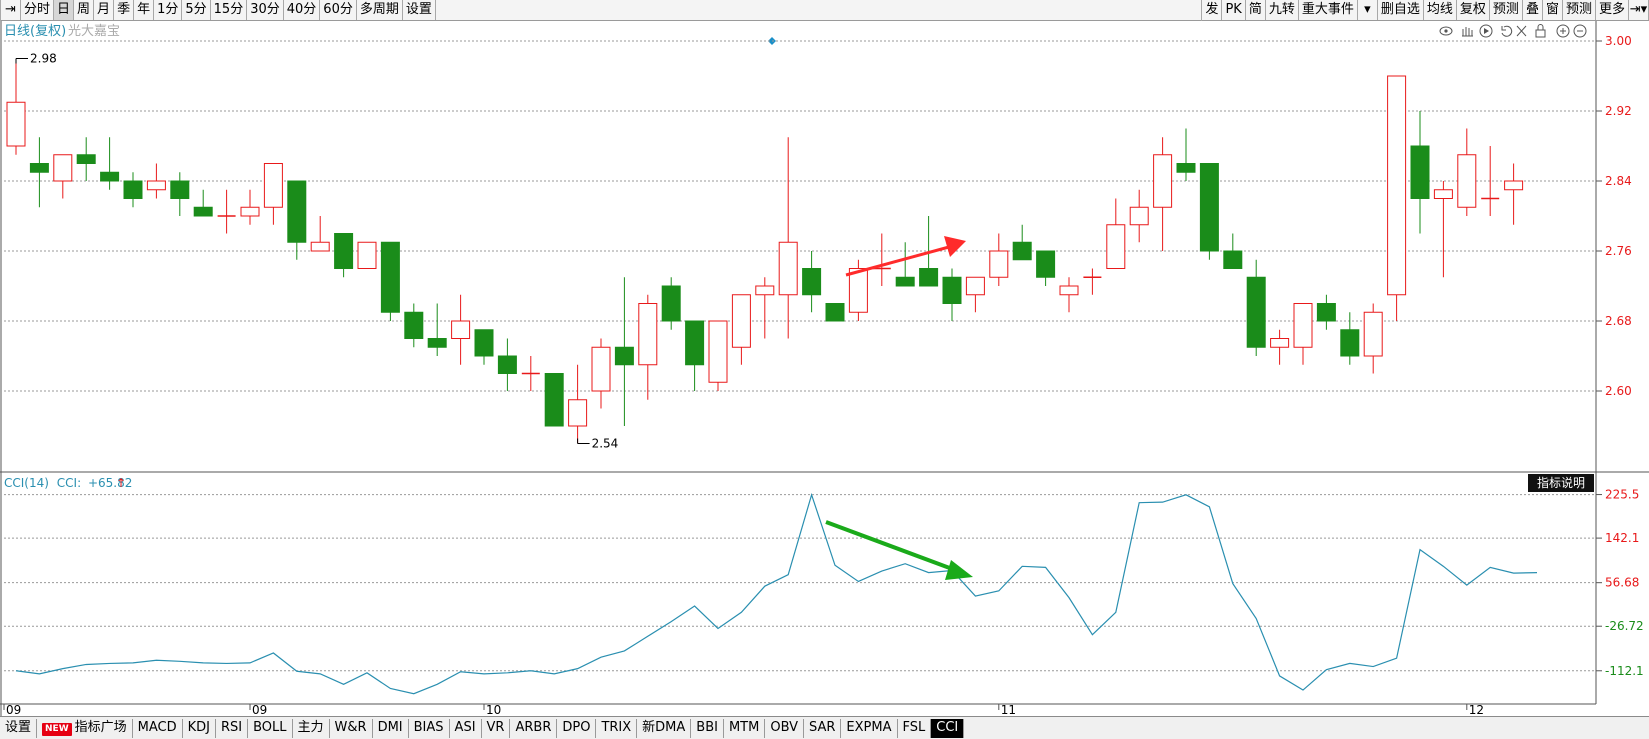 The height and width of the screenshot is (739, 1649). What do you see at coordinates (823, 728) in the screenshot?
I see `indicator-tab-18: SAR` at bounding box center [823, 728].